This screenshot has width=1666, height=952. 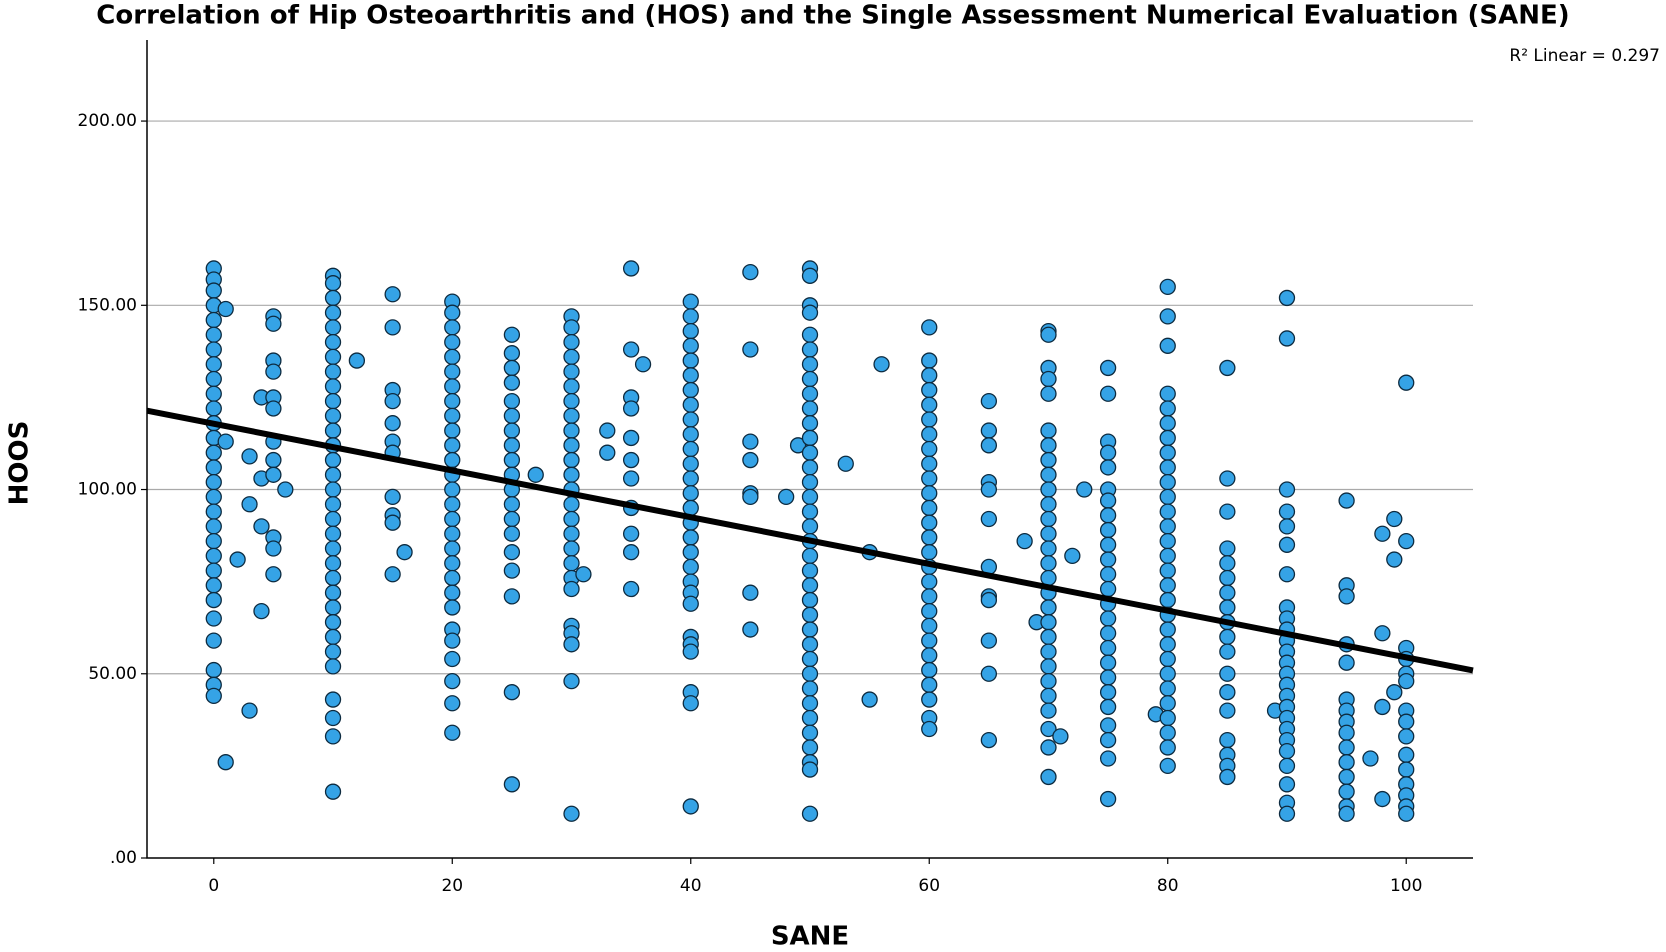 I want to click on y-tick-label: 150.00, so click(x=107, y=305).